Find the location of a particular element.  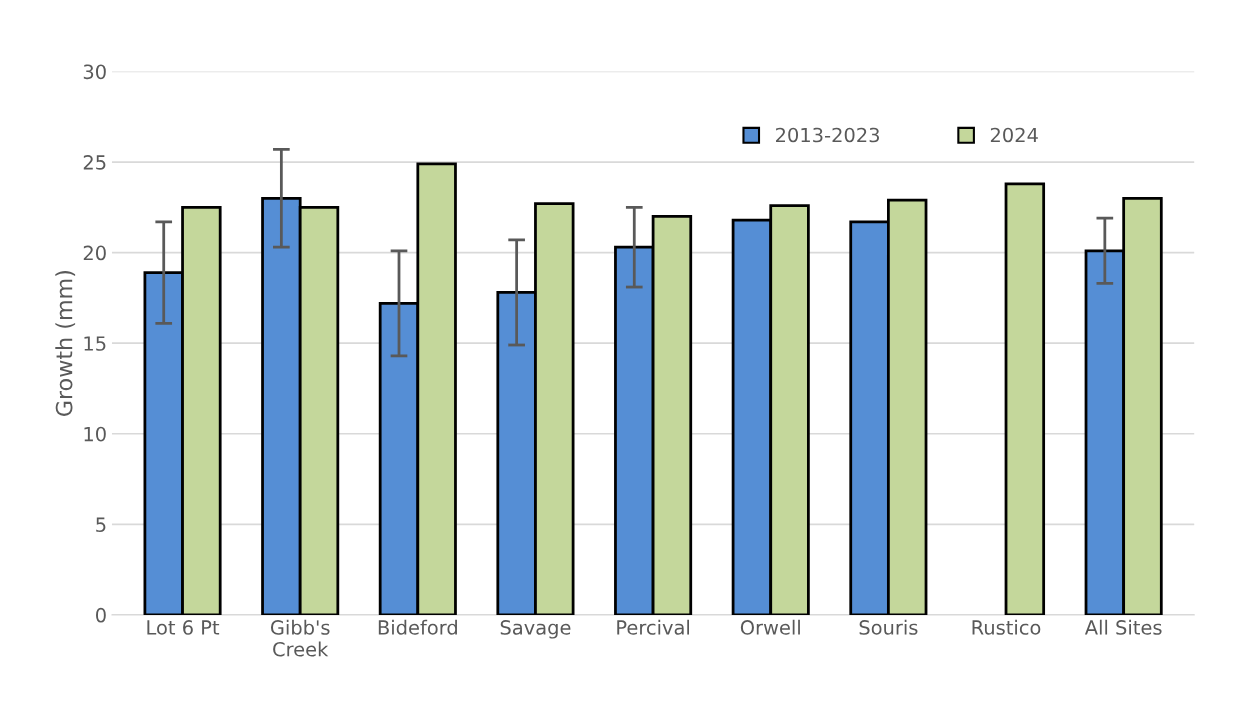

x-tick-label: Souris is located at coordinates (888, 627).